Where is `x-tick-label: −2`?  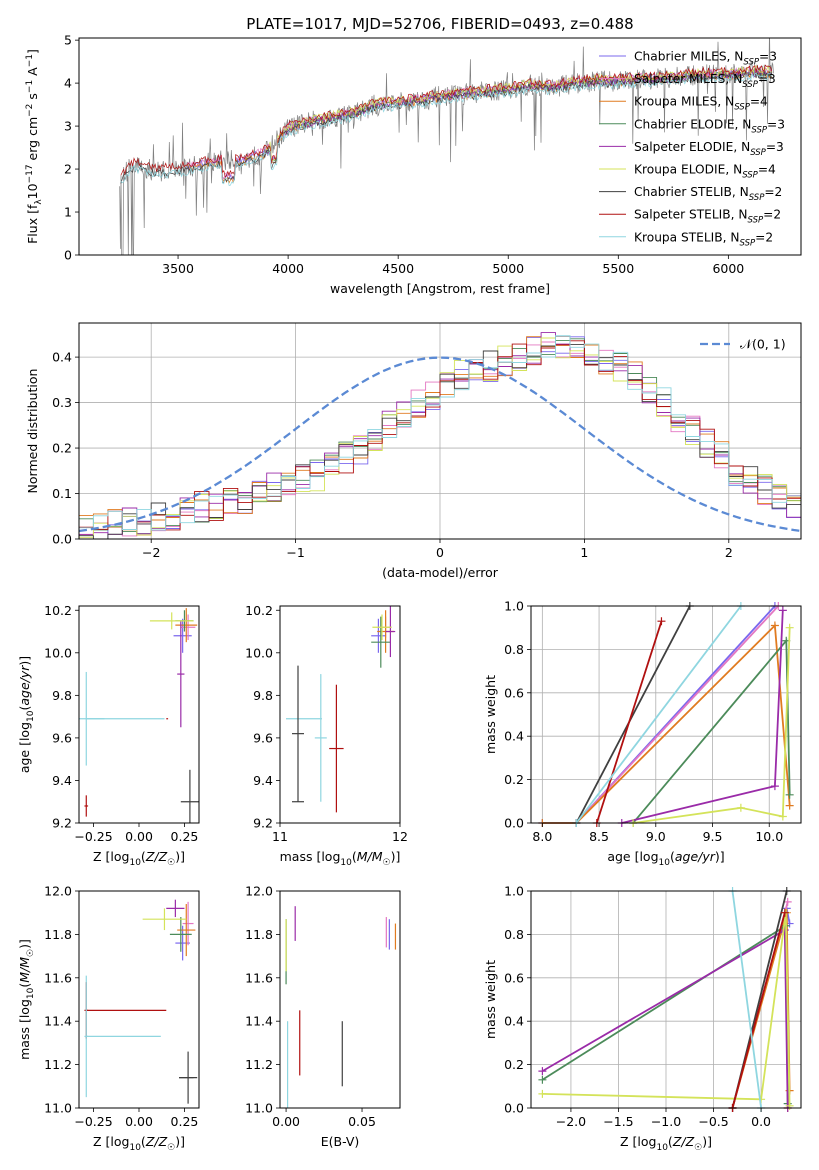 x-tick-label: −2 is located at coordinates (151, 552).